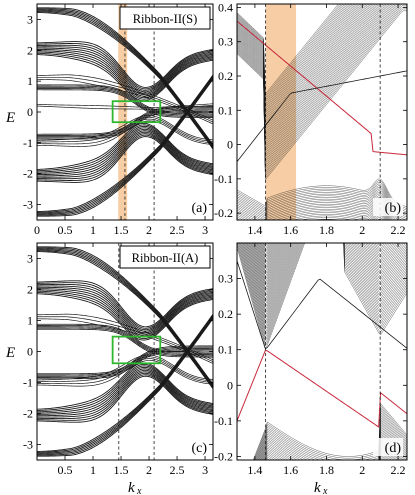 This screenshot has height=495, width=415. I want to click on panel-tag: (b), so click(393, 208).